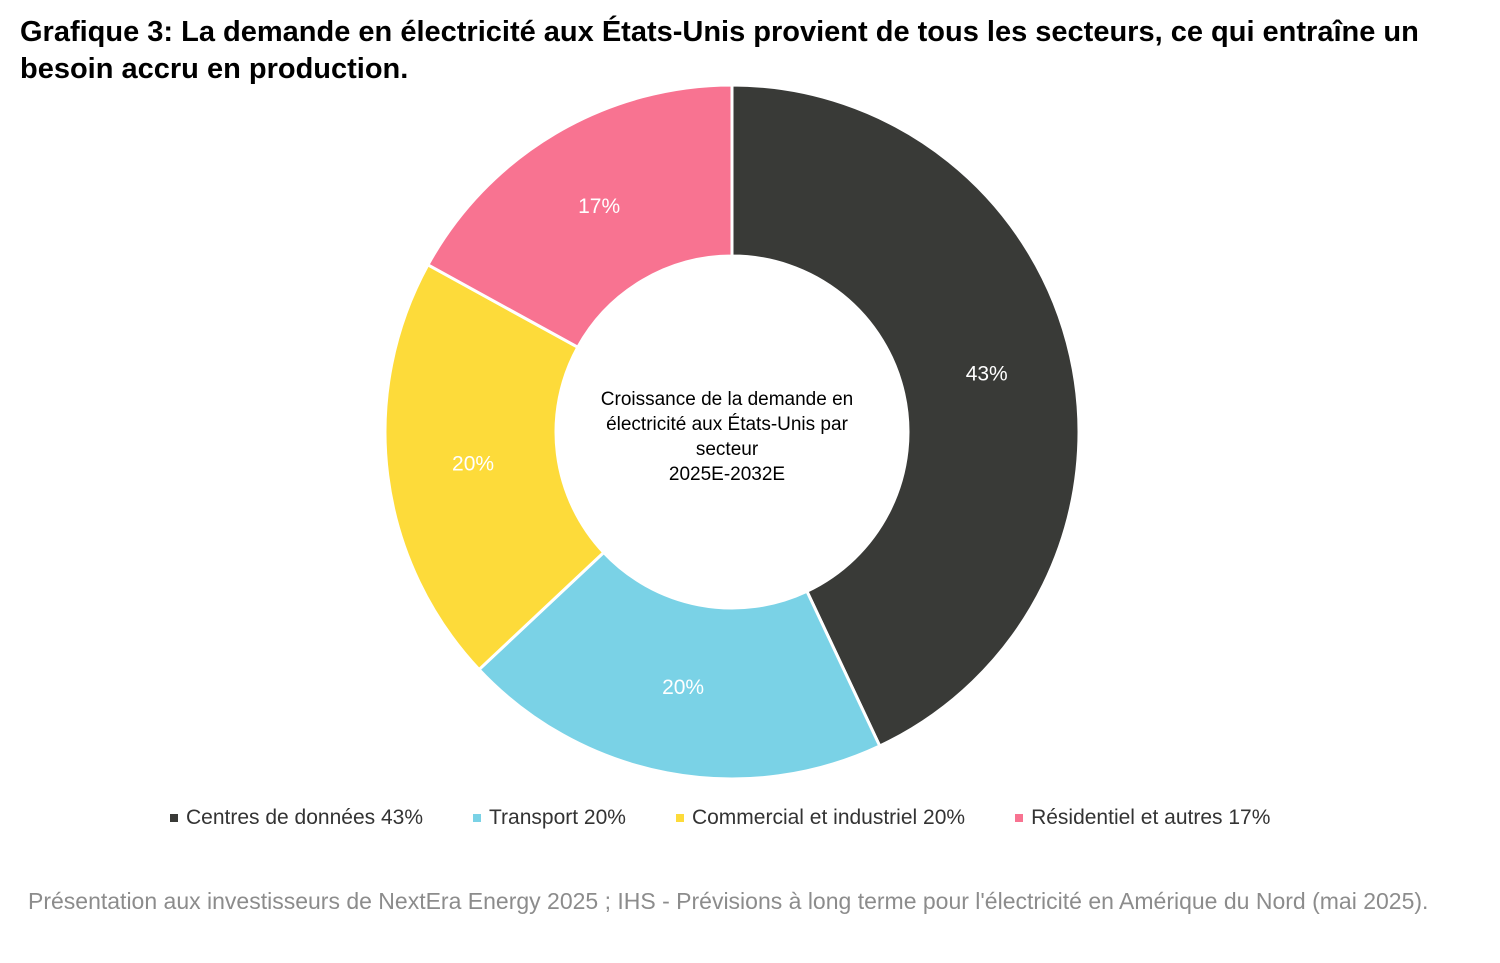  Describe the element at coordinates (477, 818) in the screenshot. I see `legend-swatch-transport` at that location.